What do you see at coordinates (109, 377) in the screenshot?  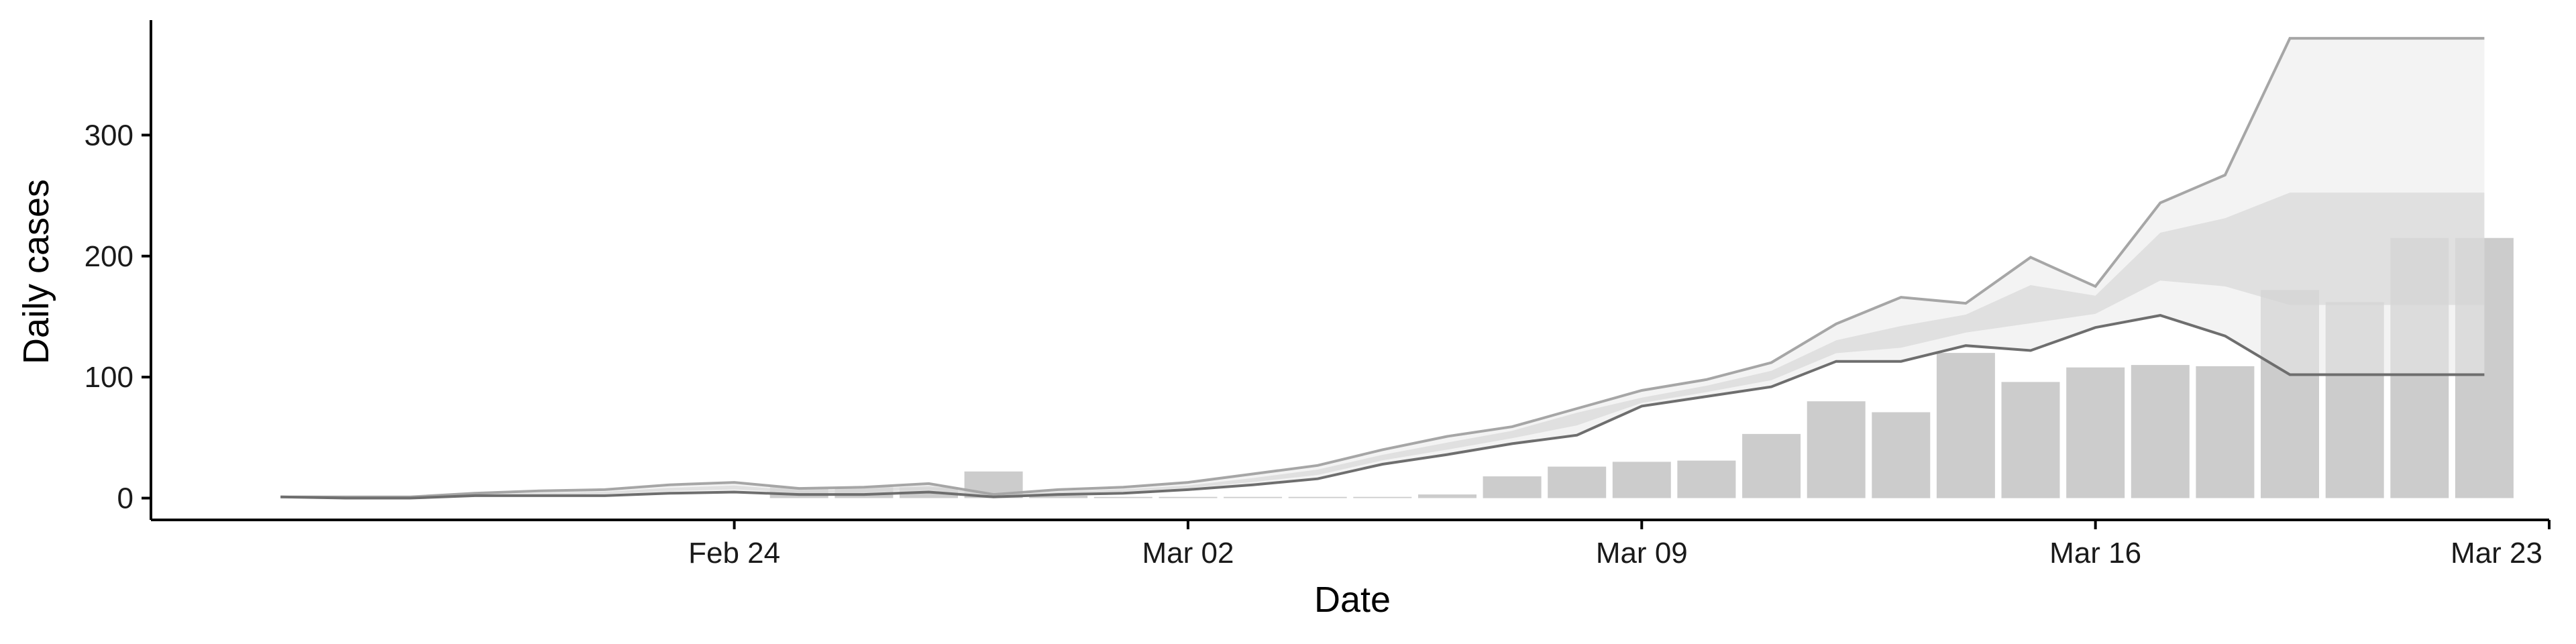 I see `y-tick-label-100: 100` at bounding box center [109, 377].